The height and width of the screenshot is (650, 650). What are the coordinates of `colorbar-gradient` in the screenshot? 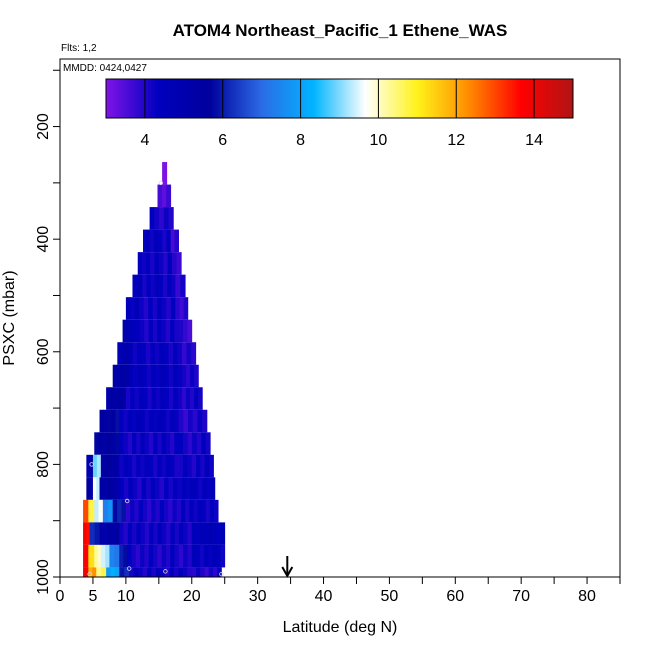 It's located at (339, 98).